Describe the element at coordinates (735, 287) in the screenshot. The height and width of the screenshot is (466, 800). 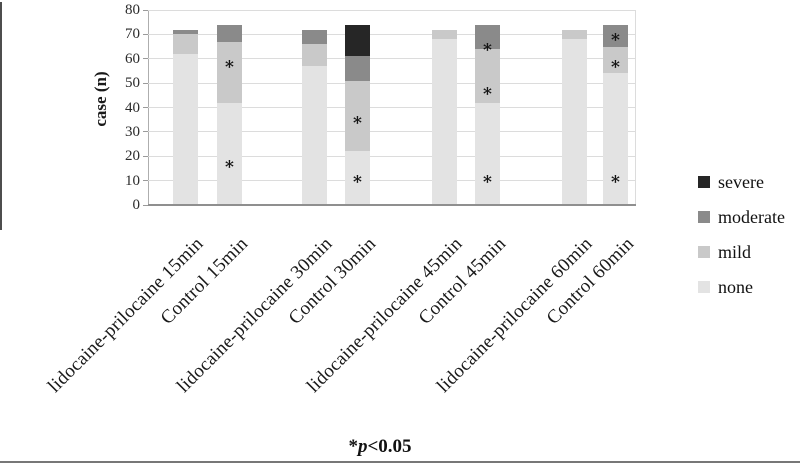
I see `legend-label: none` at that location.